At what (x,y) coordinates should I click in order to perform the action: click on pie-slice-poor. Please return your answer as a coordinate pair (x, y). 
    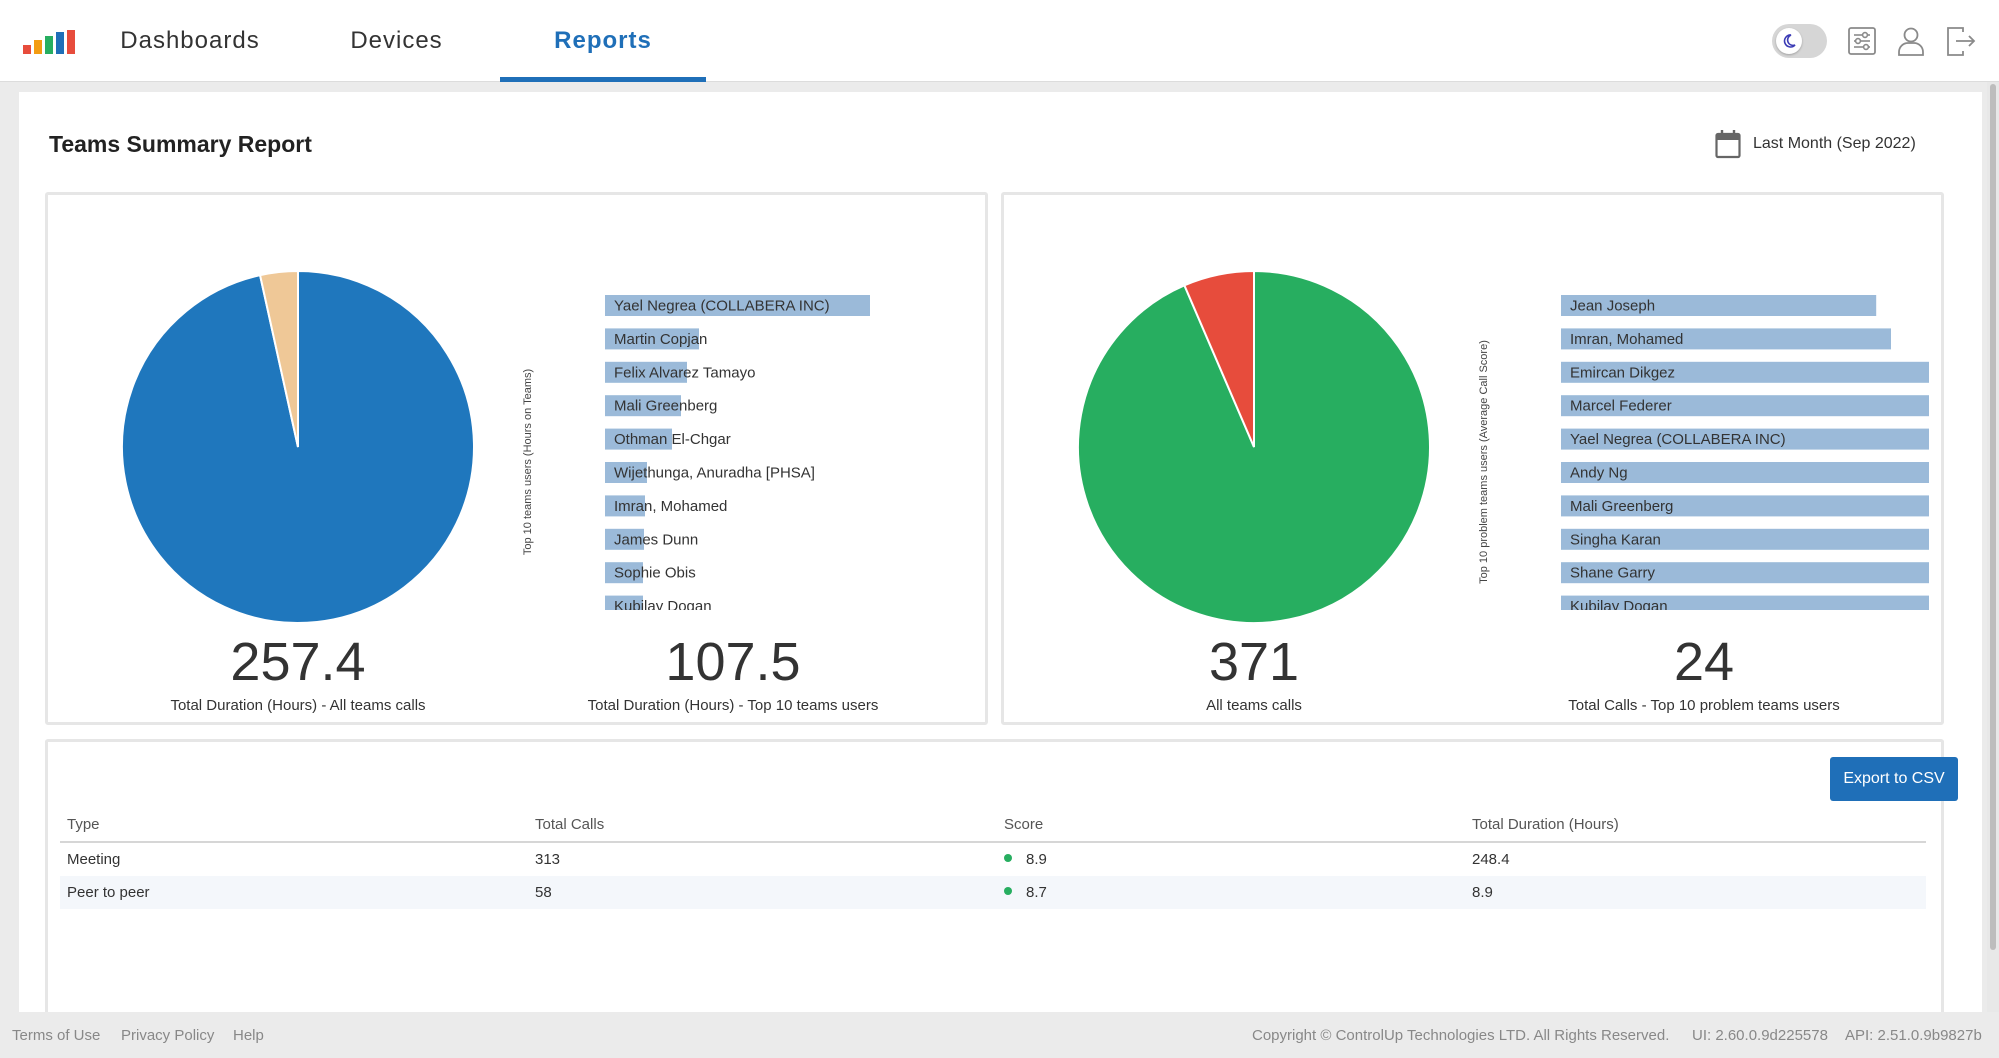
    Looking at the image, I should click on (1219, 358).